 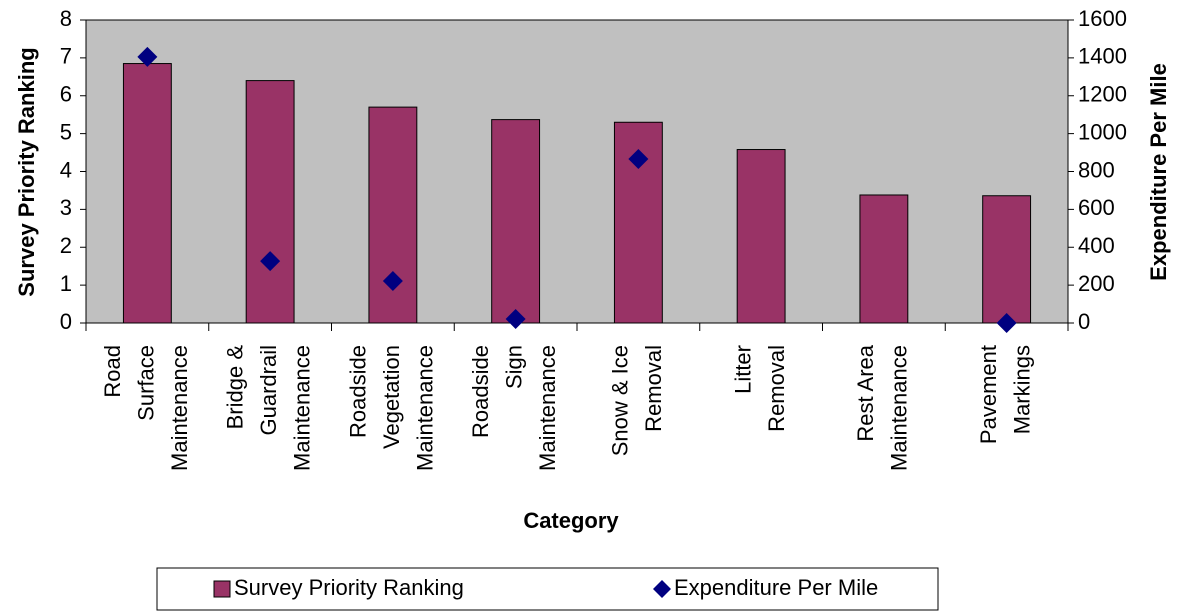 What do you see at coordinates (1158, 172) in the screenshot?
I see `y2-axis-title: Expenditure Per Mile` at bounding box center [1158, 172].